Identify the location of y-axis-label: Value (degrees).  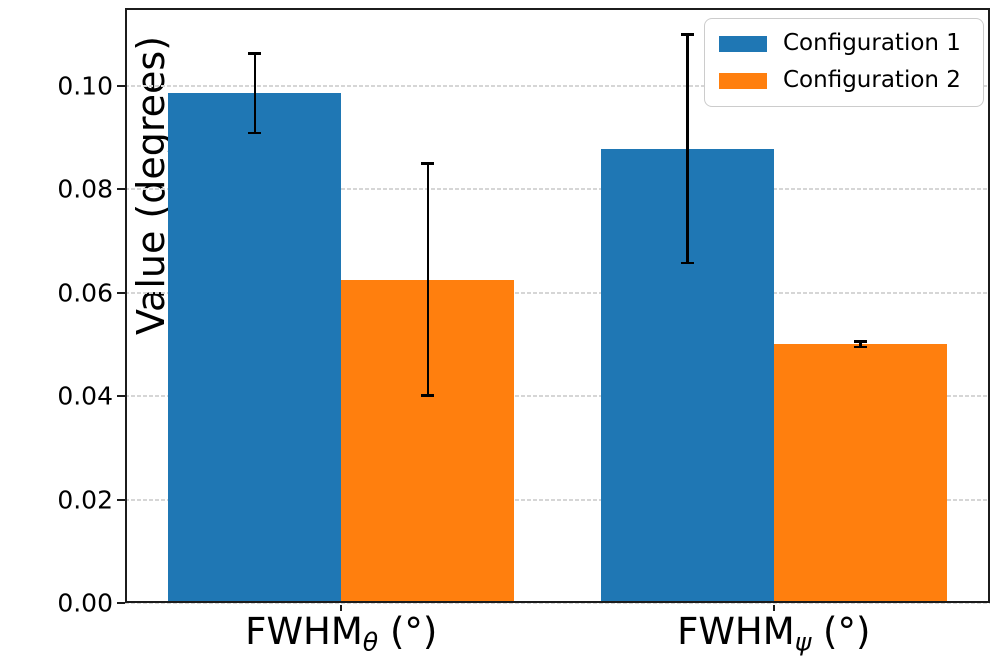
(151, 185).